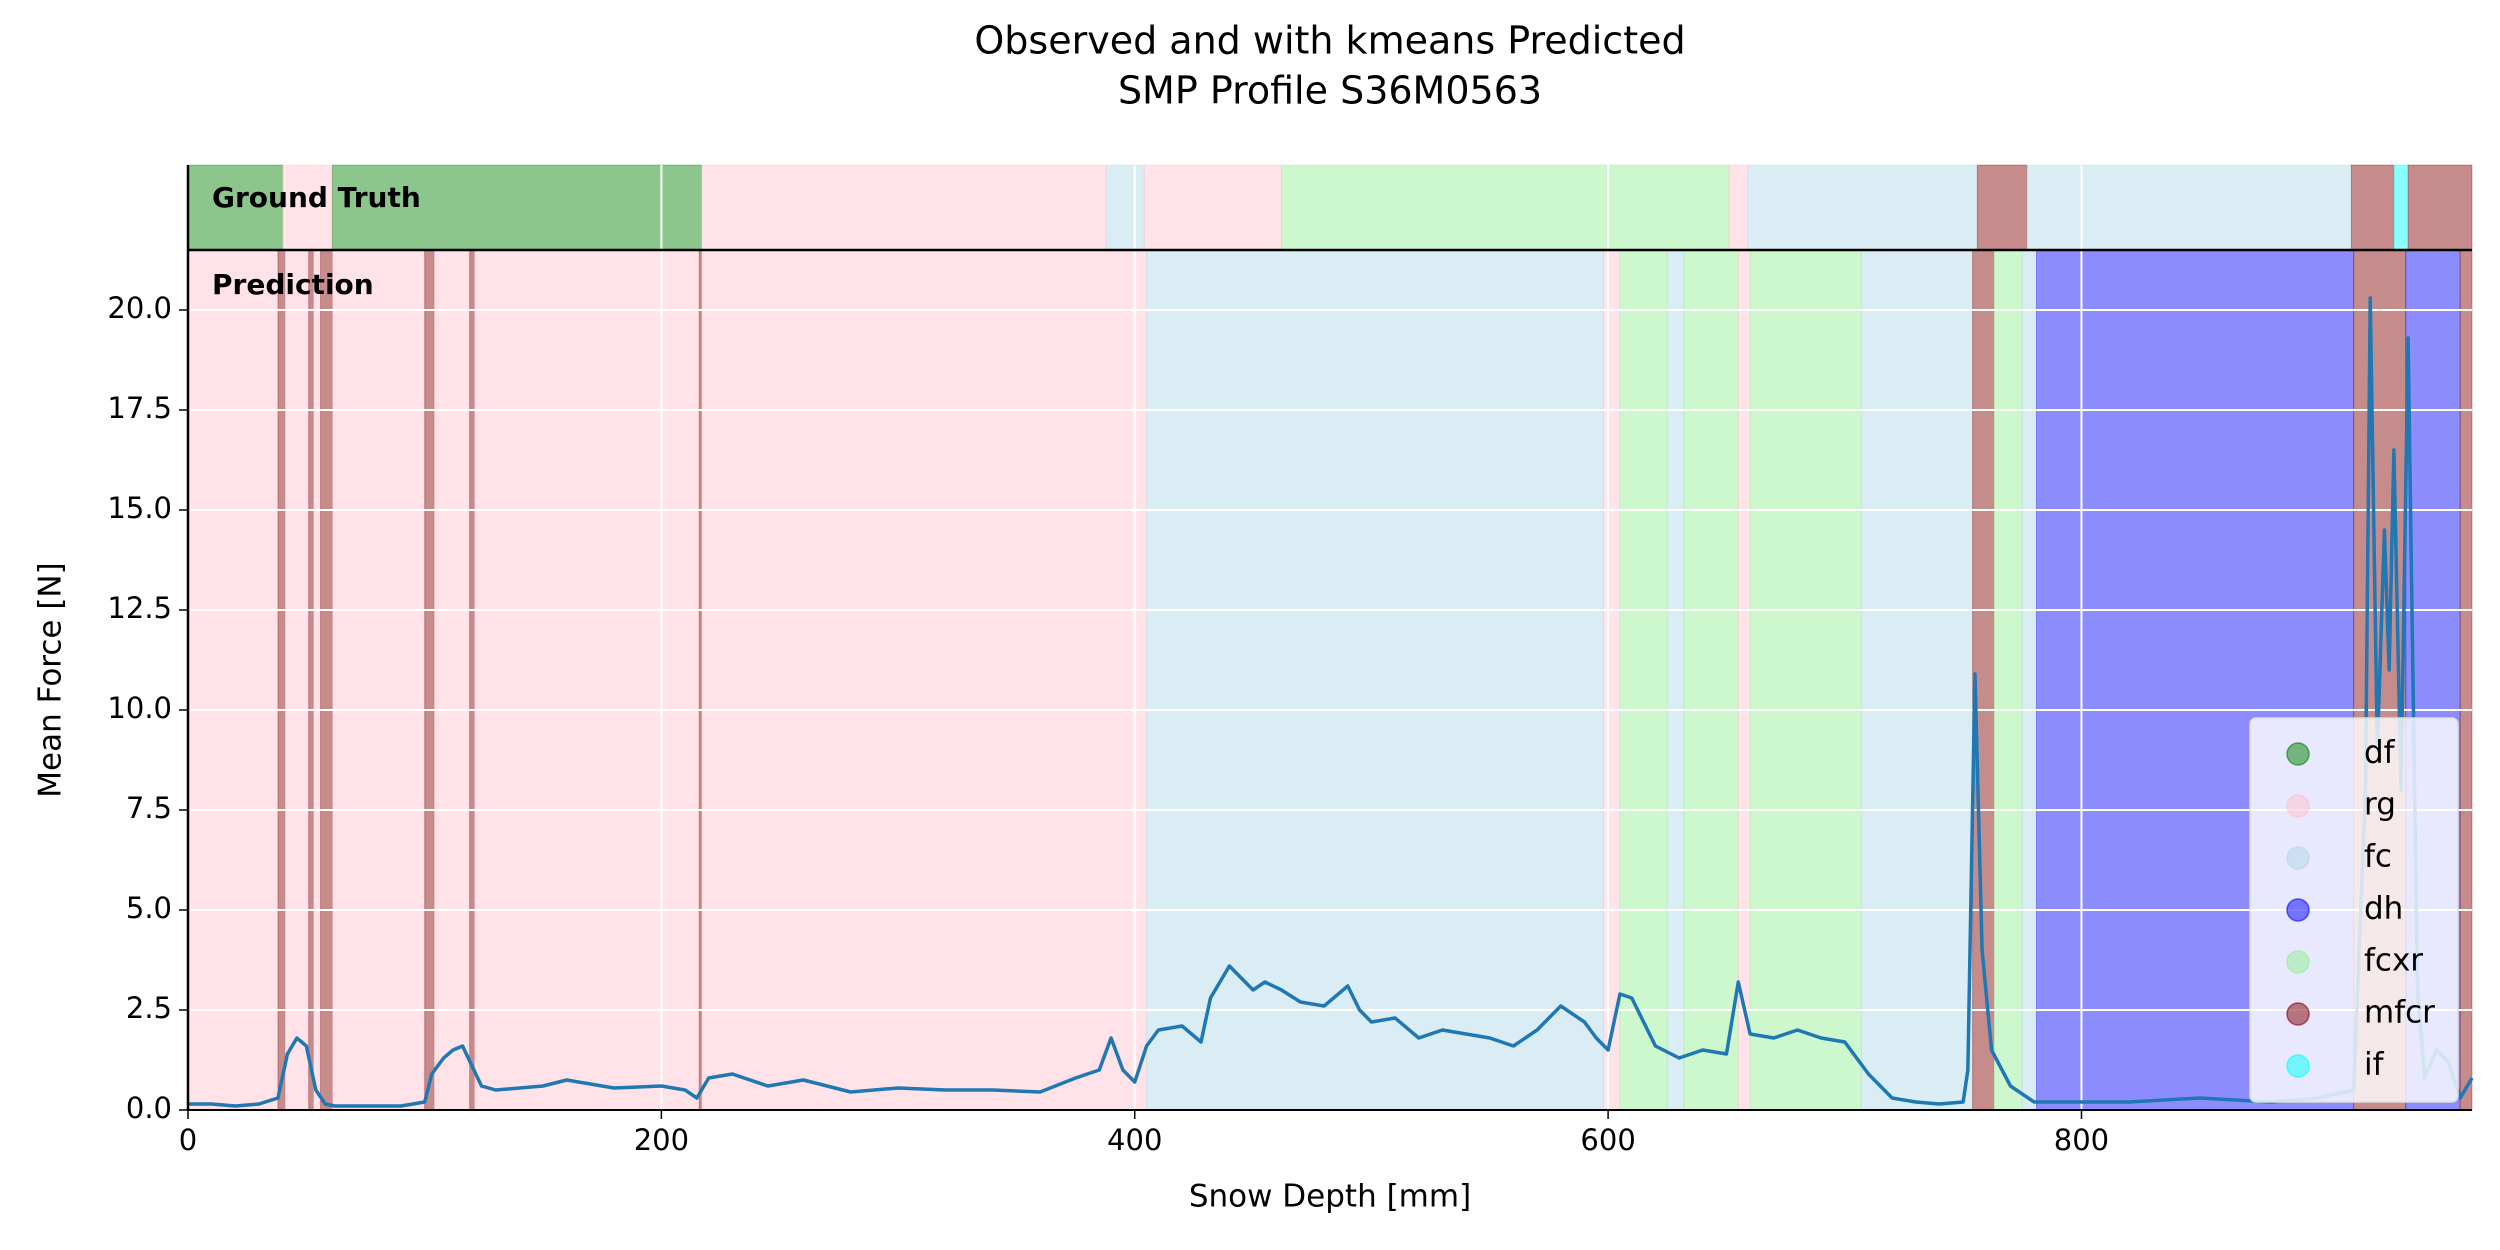 This screenshot has width=2500, height=1250. Describe the element at coordinates (2393, 961) in the screenshot. I see `legend-label: fcxr` at that location.